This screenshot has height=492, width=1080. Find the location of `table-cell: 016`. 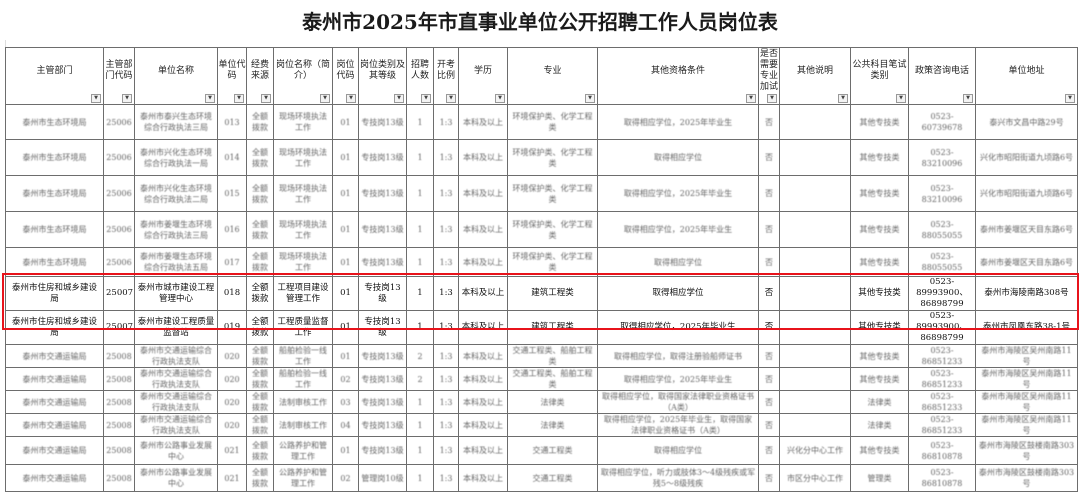

table-cell: 016 is located at coordinates (232, 229).